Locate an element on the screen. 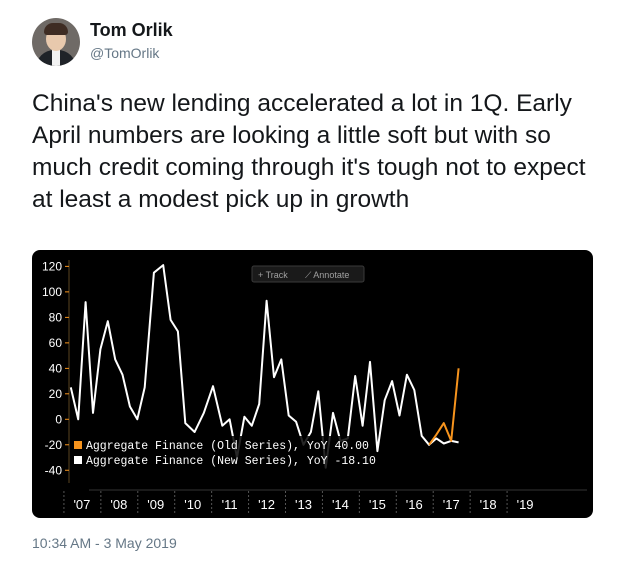  y-tick-label: 120 is located at coordinates (52, 266).